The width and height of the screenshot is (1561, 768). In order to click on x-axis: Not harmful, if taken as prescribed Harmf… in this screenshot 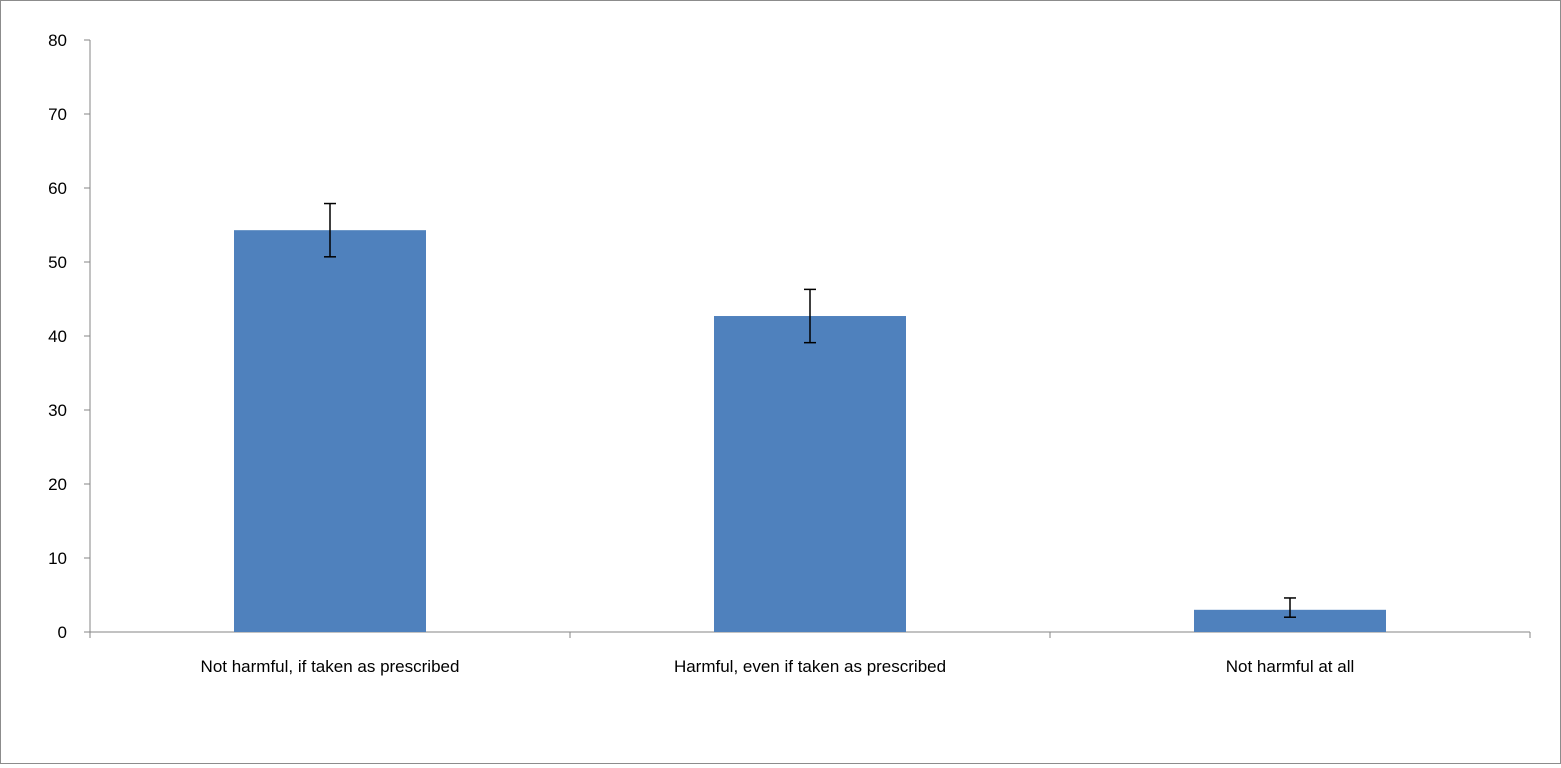, I will do `click(810, 653)`.